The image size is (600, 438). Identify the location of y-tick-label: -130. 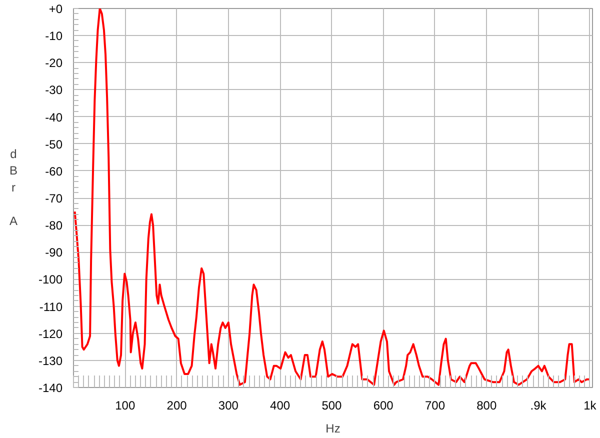
(50, 361).